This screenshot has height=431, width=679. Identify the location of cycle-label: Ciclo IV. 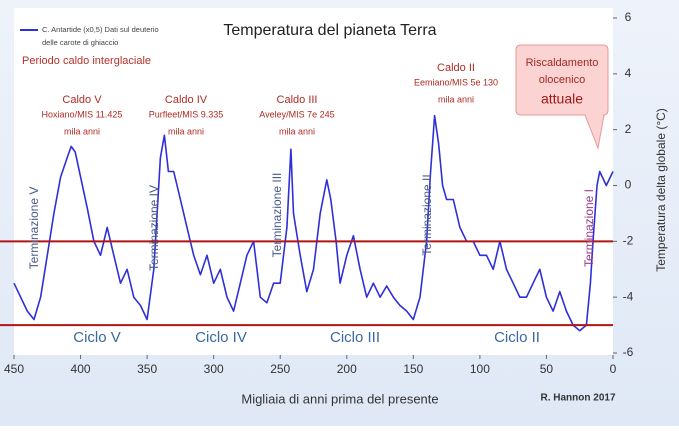
(221, 337).